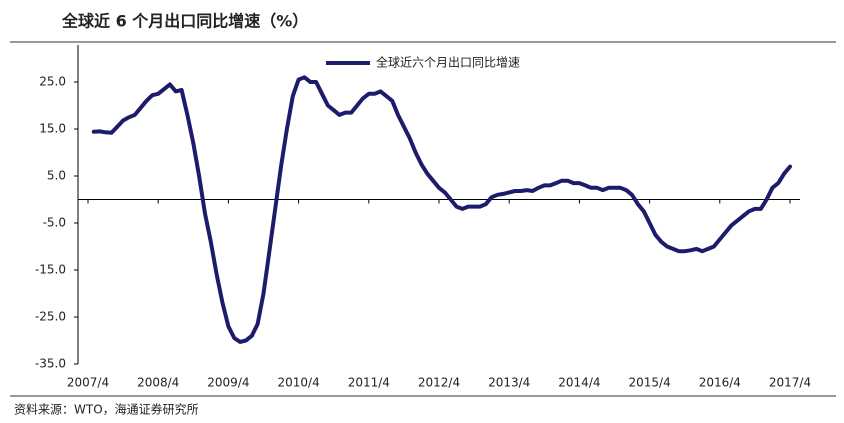 Image resolution: width=844 pixels, height=423 pixels. What do you see at coordinates (50, 364) in the screenshot?
I see `y-tick-label: -35.0` at bounding box center [50, 364].